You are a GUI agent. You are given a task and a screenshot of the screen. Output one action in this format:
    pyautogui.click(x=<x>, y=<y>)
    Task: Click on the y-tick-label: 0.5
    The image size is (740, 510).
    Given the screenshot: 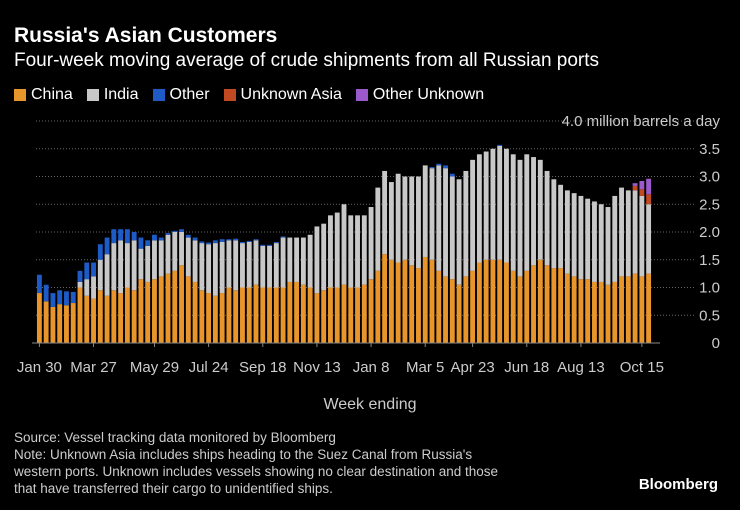 What is the action you would take?
    pyautogui.click(x=709, y=315)
    